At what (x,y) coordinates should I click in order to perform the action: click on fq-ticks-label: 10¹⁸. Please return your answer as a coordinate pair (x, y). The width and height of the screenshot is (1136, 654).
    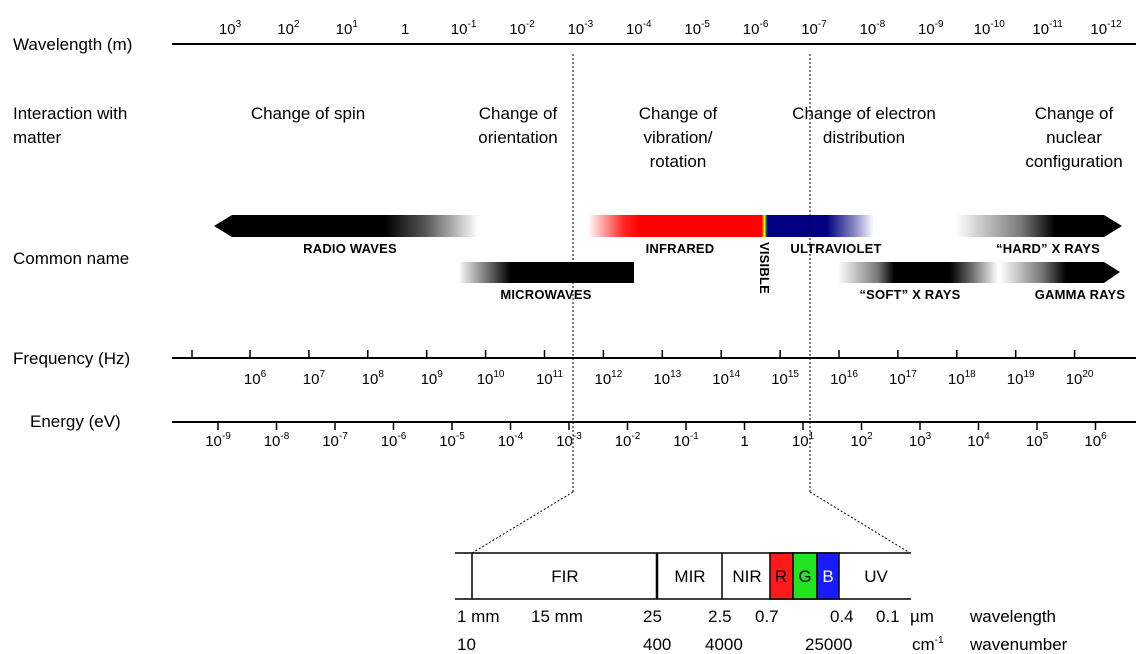
    Looking at the image, I should click on (962, 378).